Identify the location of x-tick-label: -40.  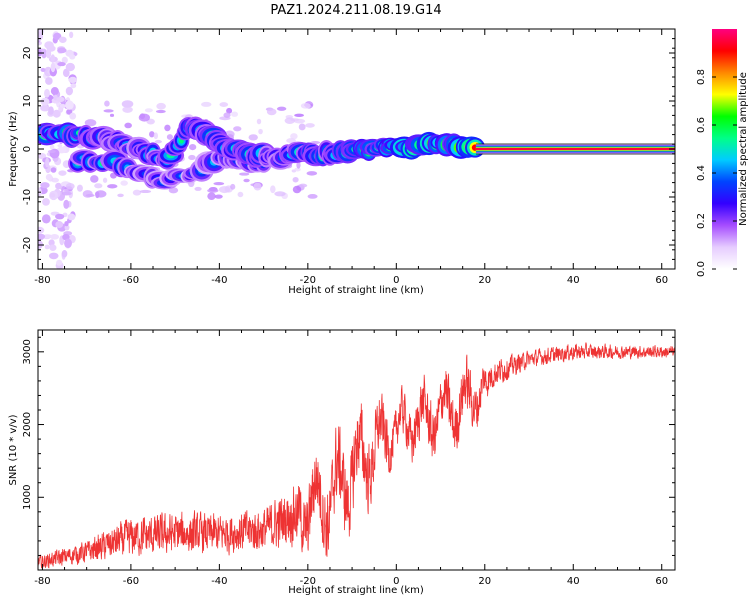
(219, 581).